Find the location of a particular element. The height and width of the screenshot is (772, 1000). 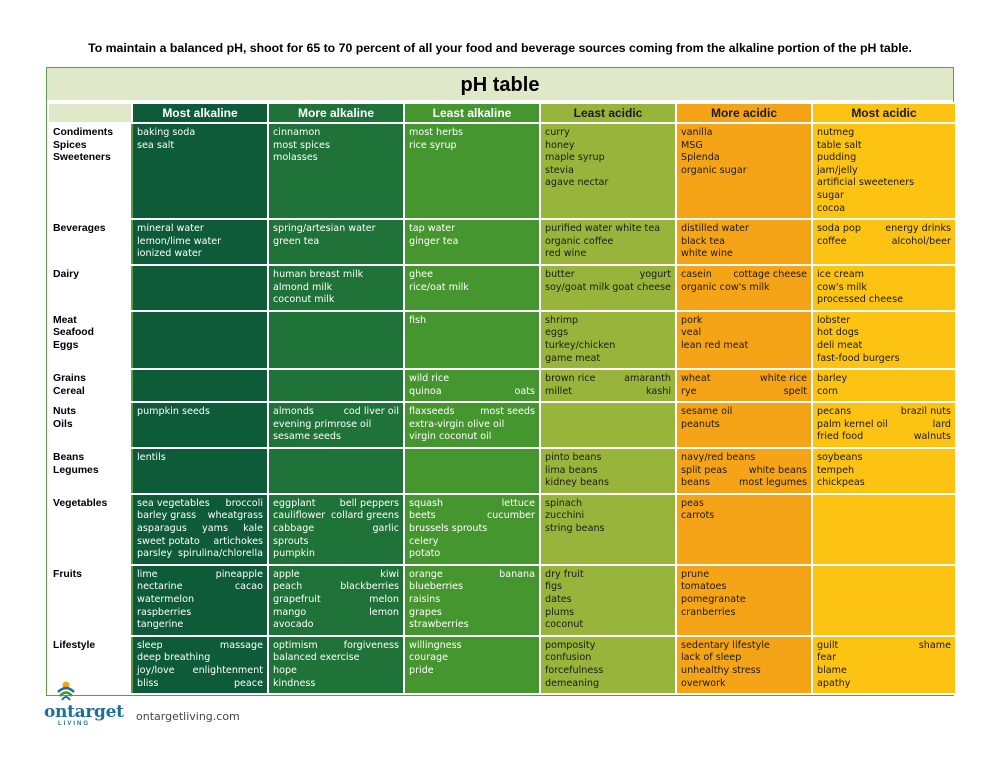

food-item: deep breathing is located at coordinates (174, 658).